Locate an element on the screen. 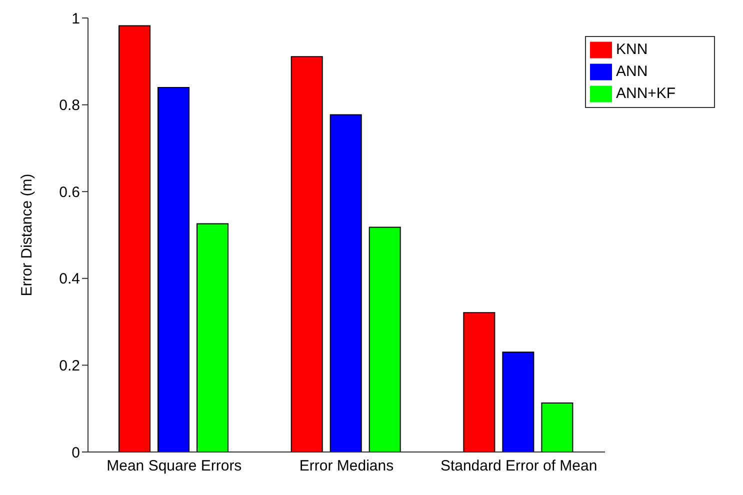  y-tick-label: 1 is located at coordinates (76, 19).